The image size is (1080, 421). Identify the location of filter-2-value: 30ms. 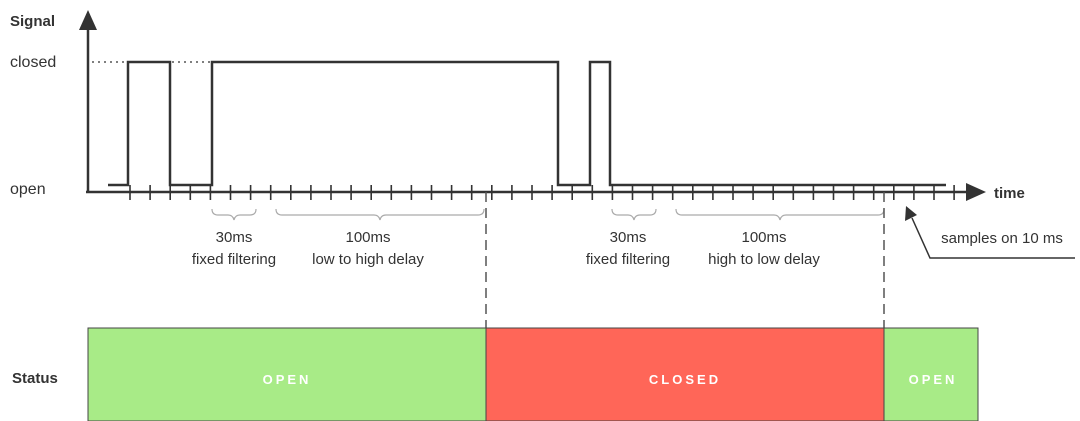
(628, 237).